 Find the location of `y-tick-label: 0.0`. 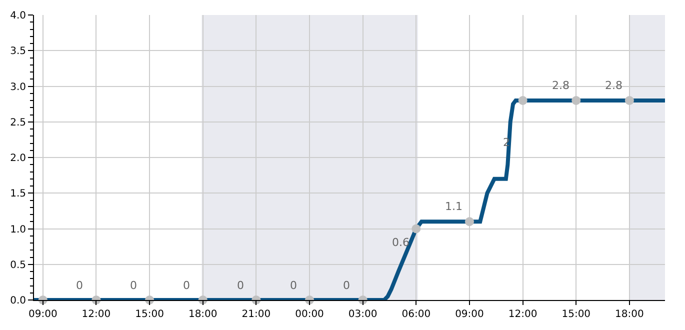

y-tick-label: 0.0 is located at coordinates (18, 301).